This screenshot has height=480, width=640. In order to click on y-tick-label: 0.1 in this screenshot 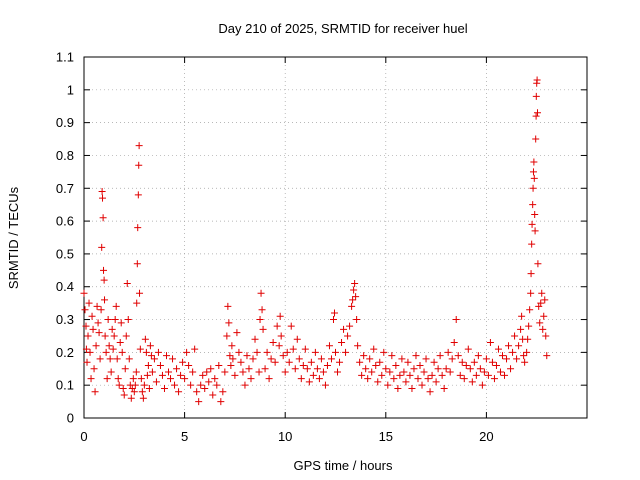, I will do `click(65, 385)`.